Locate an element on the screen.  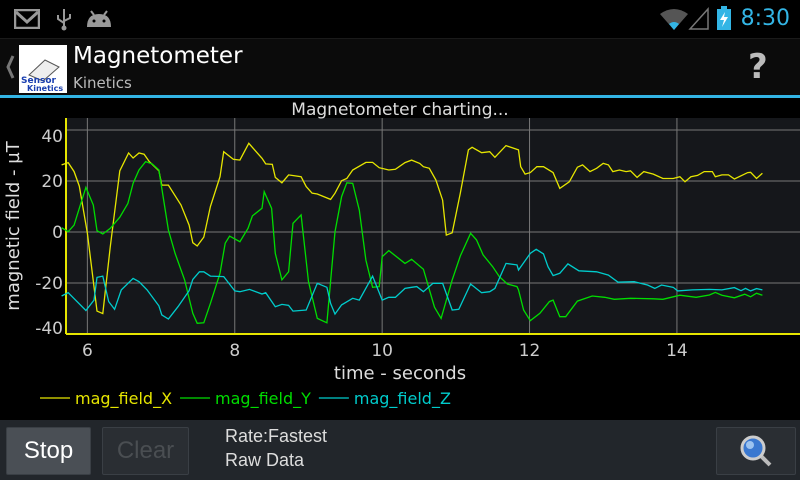
status-bar: 8:30 is located at coordinates (400, 19).